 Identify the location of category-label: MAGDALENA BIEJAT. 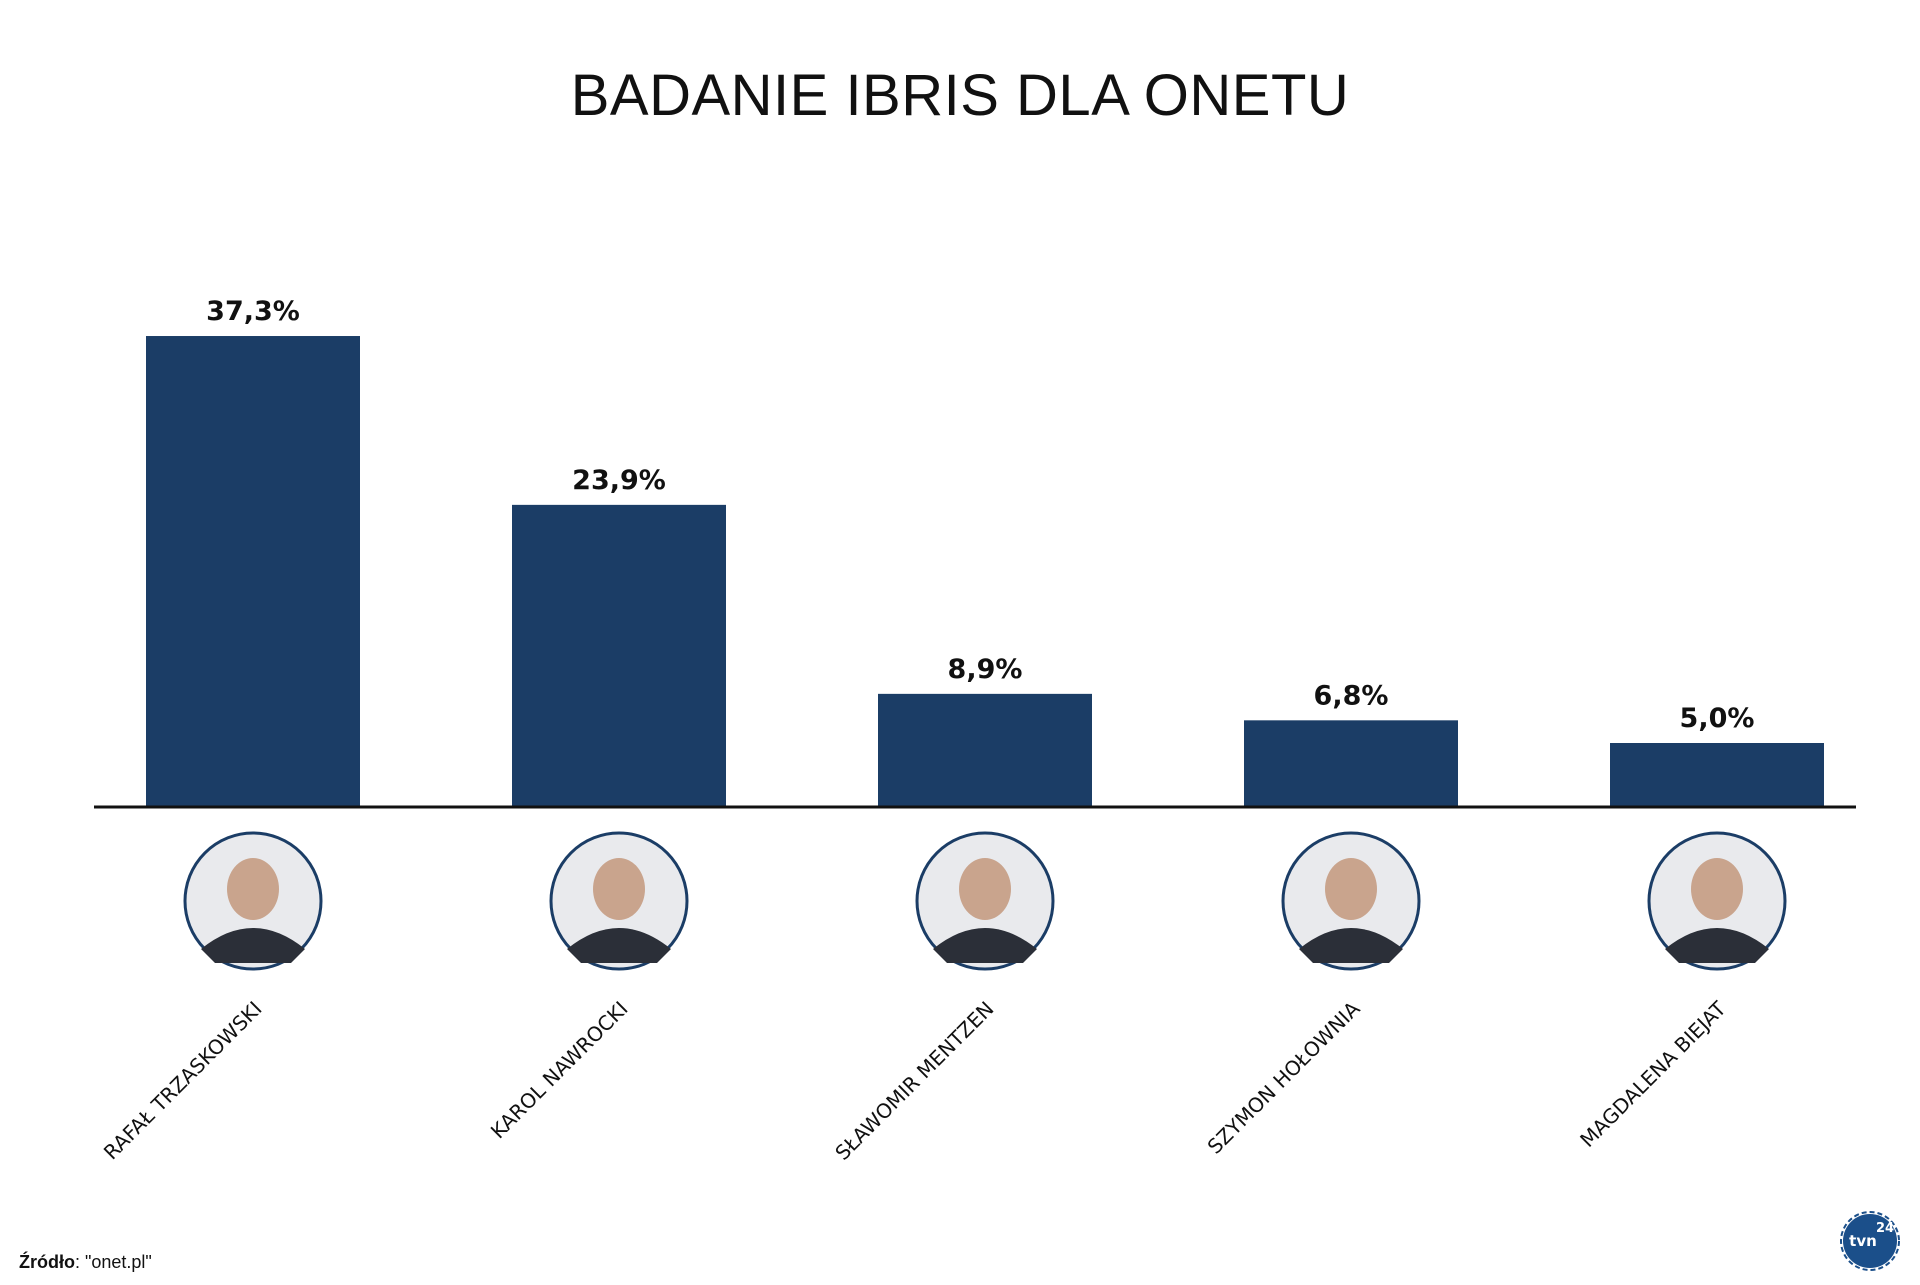
(1653, 1074).